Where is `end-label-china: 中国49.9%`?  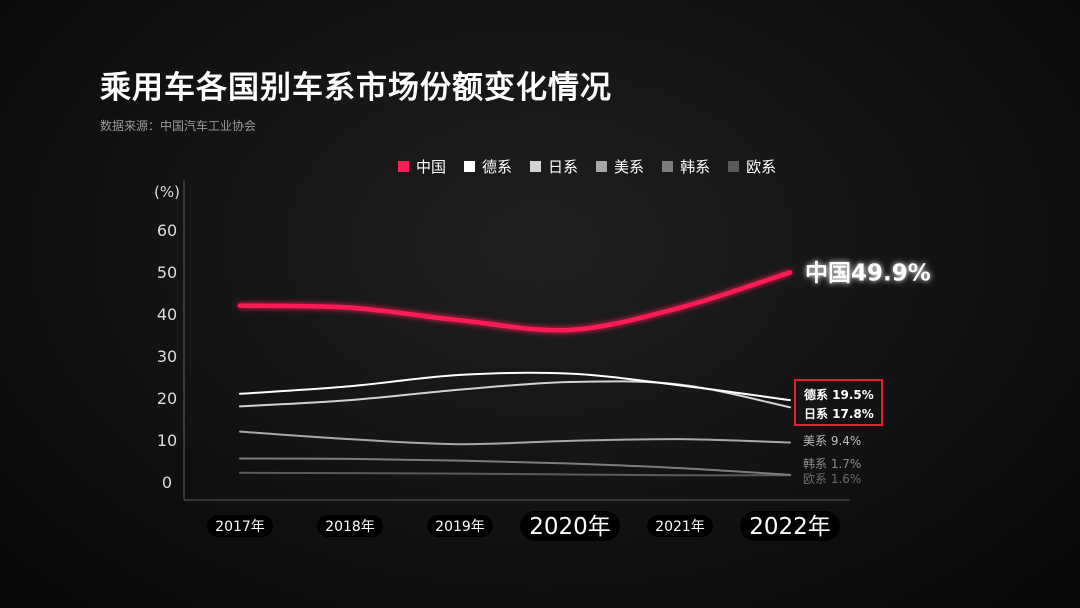
end-label-china: 中国49.9% is located at coordinates (868, 273).